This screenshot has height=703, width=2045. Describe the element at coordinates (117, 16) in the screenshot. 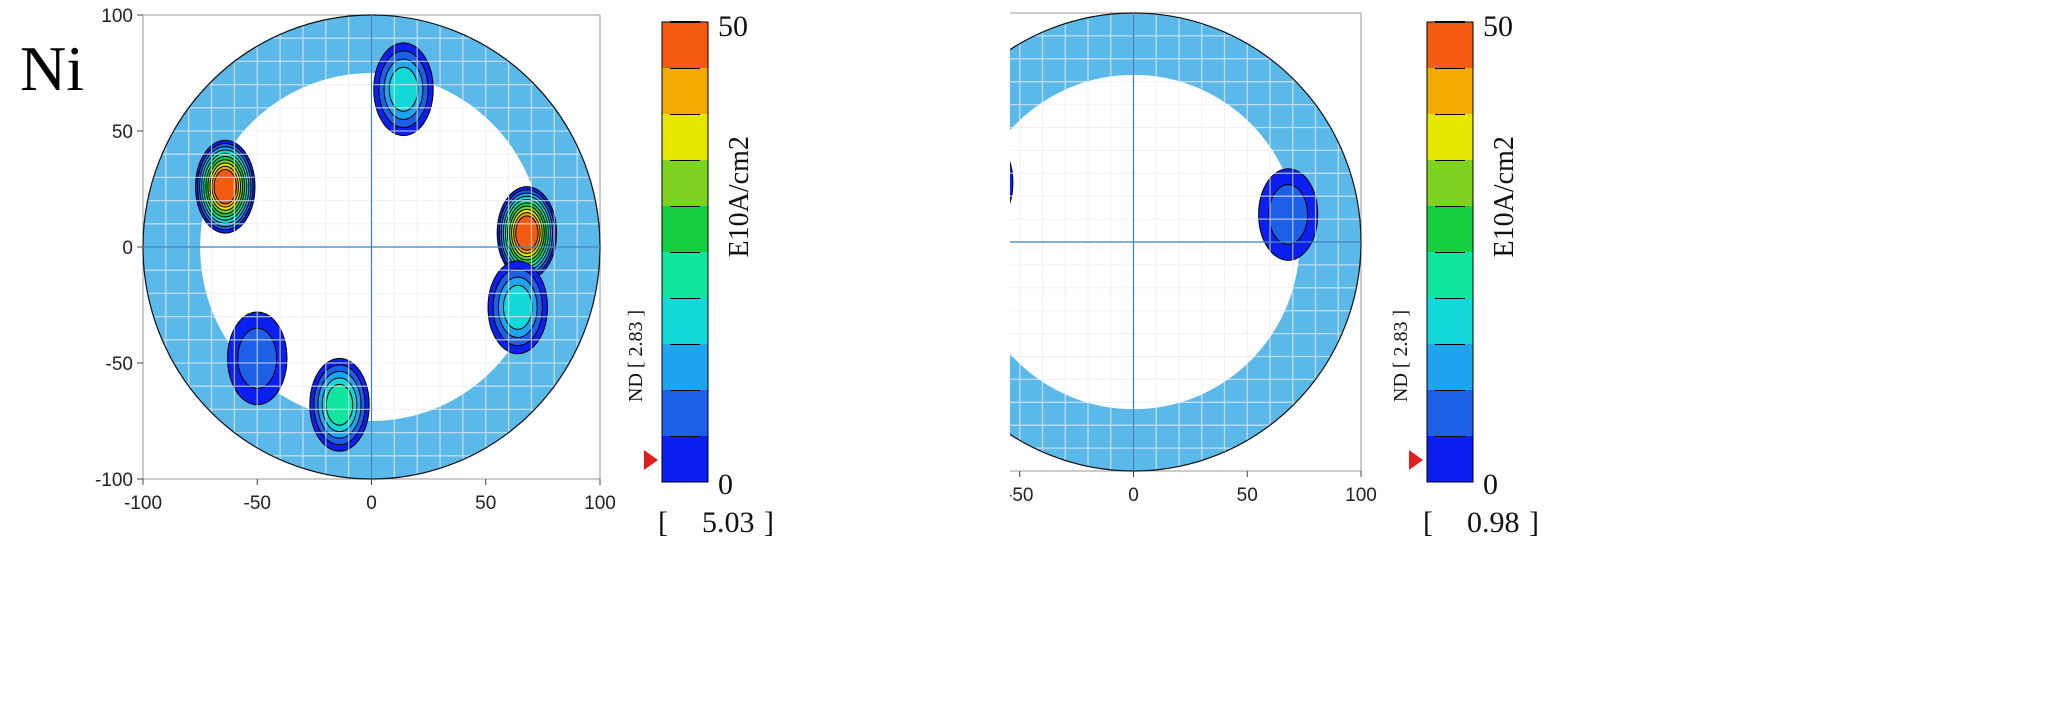

I see `y-tick-label: 100` at that location.